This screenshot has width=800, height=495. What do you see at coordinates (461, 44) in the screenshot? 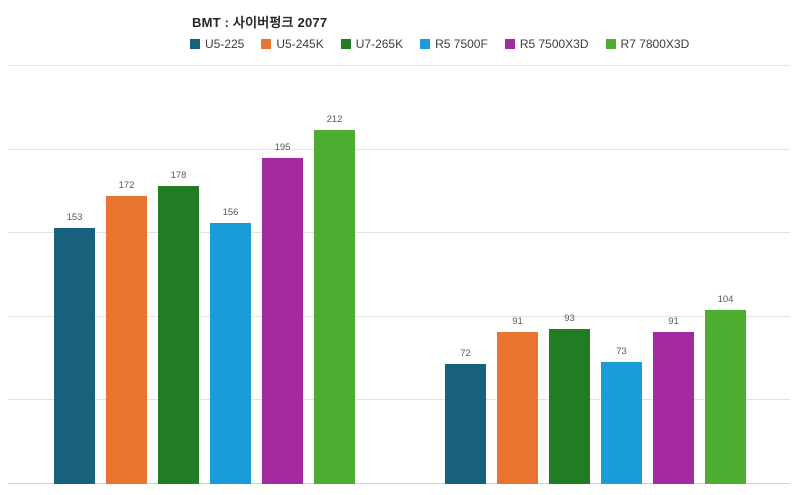
I see `legend-label: R5 7500F` at bounding box center [461, 44].